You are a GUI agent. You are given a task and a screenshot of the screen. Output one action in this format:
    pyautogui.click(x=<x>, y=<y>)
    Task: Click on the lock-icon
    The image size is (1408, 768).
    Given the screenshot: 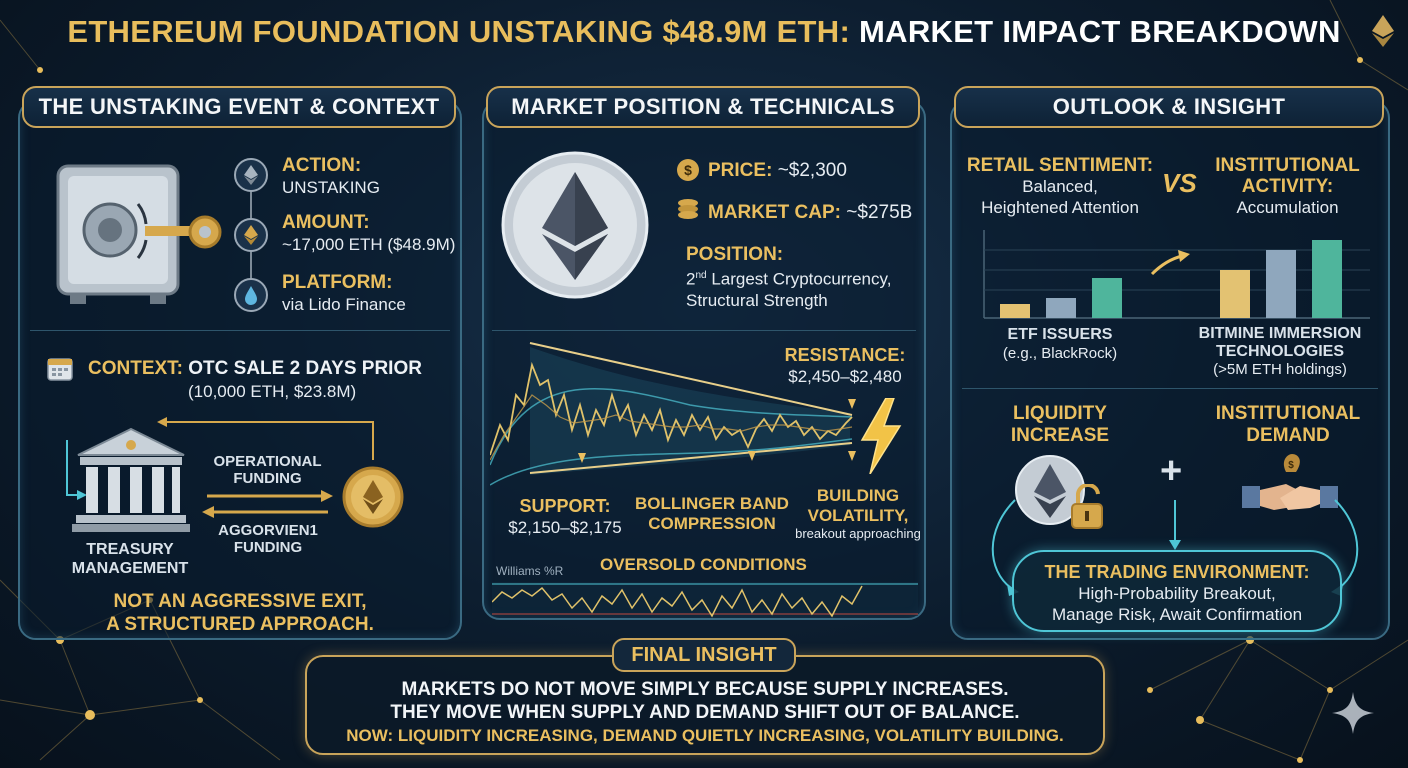 What is the action you would take?
    pyautogui.click(x=1087, y=506)
    